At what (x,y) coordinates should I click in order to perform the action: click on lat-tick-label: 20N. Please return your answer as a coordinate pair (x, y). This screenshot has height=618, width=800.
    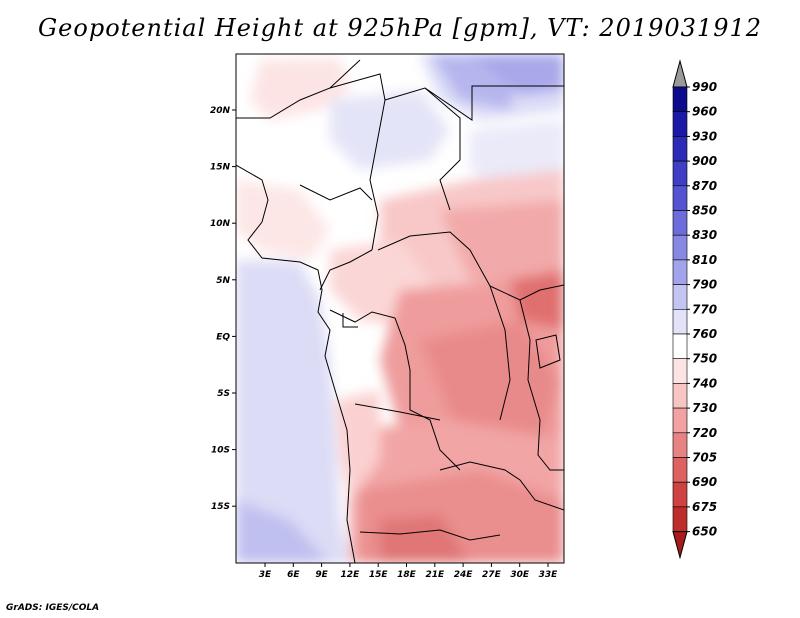
    Looking at the image, I should click on (220, 111).